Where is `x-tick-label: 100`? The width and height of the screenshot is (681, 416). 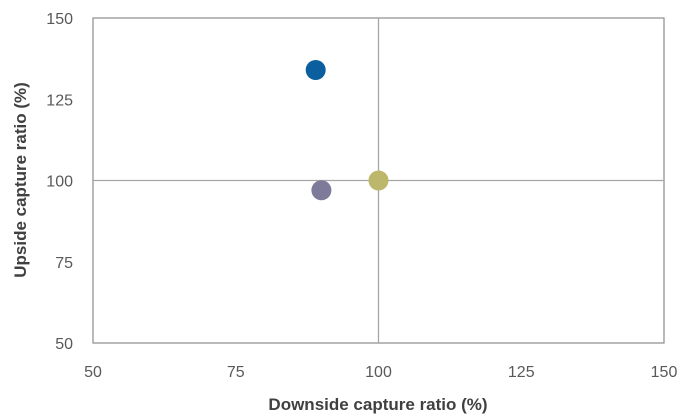
x-tick-label: 100 is located at coordinates (378, 372).